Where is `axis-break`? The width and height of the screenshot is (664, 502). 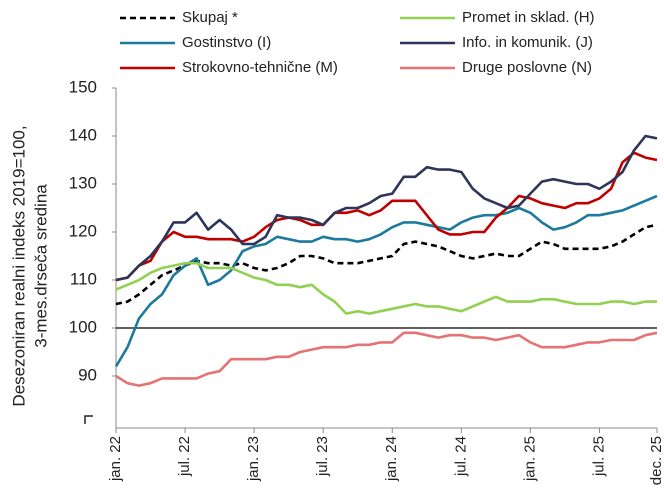
axis-break is located at coordinates (88, 419).